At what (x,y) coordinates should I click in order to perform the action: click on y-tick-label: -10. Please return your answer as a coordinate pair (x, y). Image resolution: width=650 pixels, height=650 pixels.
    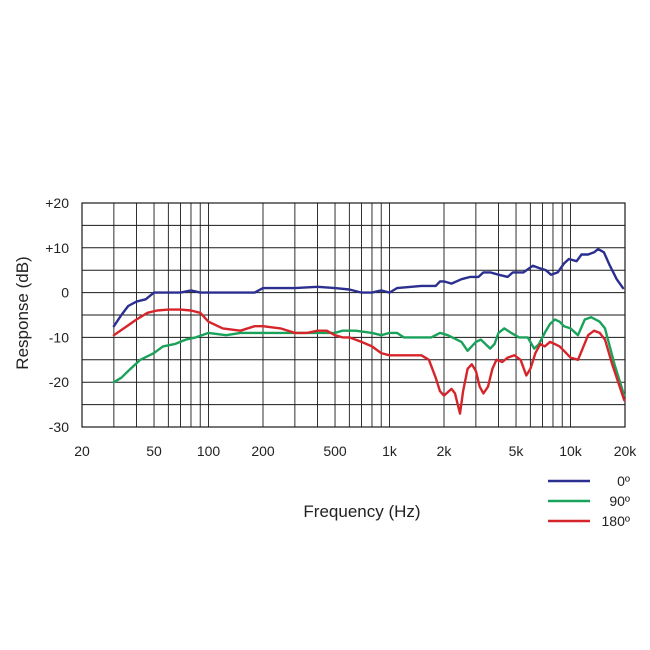
    Looking at the image, I should click on (59, 337).